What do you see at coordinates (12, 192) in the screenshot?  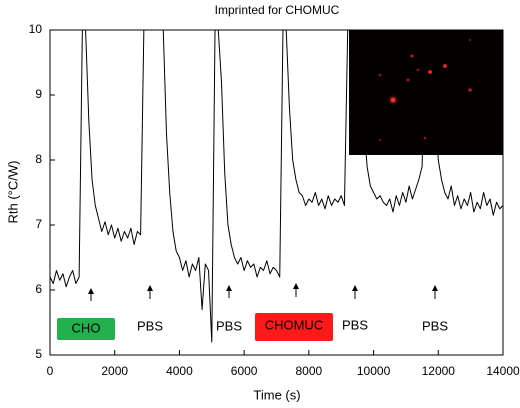 I see `y-axis-label: Rth (°C/W)` at bounding box center [12, 192].